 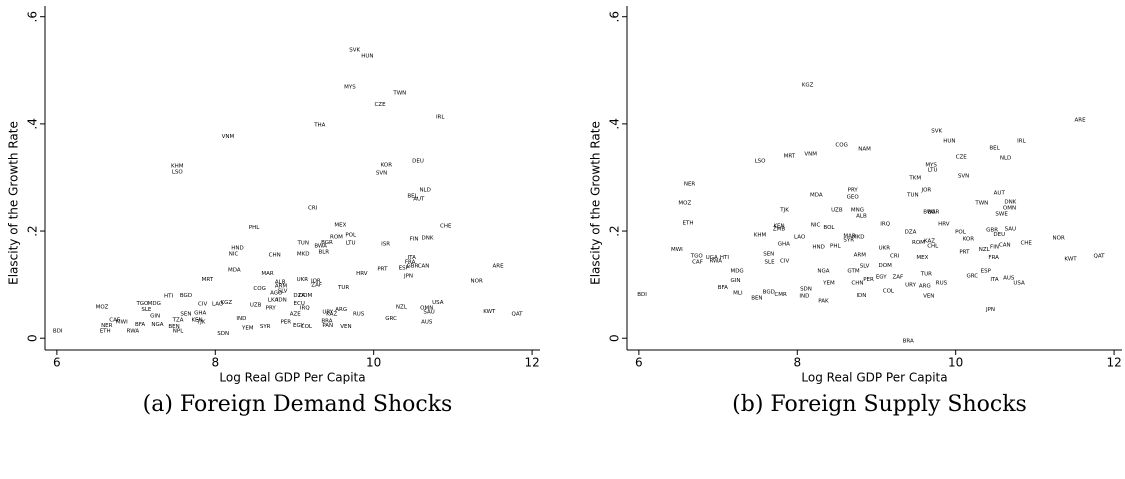 I want to click on point-label: COG, so click(x=841, y=145).